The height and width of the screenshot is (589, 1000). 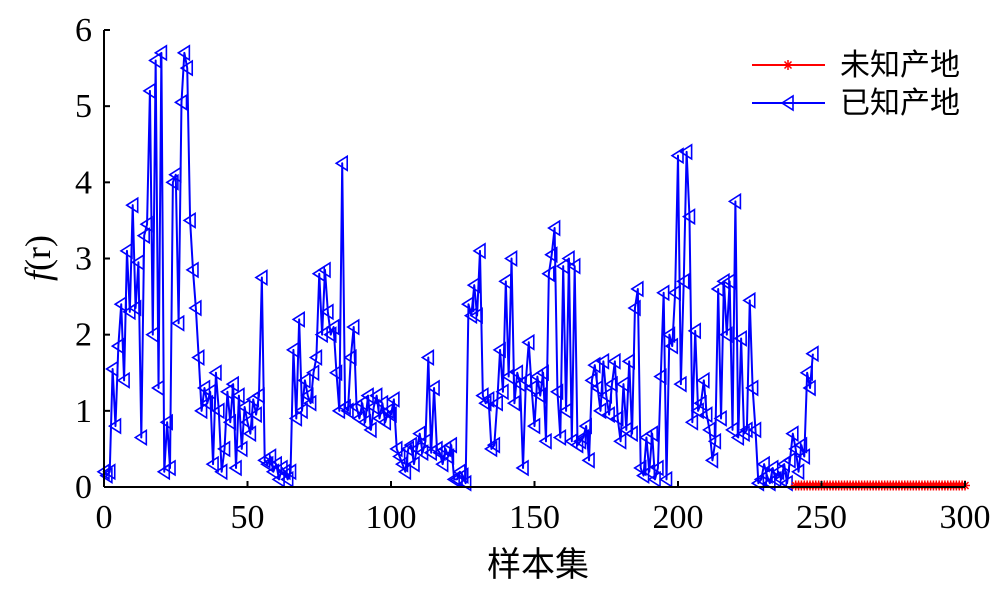 What do you see at coordinates (83, 182) in the screenshot?
I see `y-tick-label: 4` at bounding box center [83, 182].